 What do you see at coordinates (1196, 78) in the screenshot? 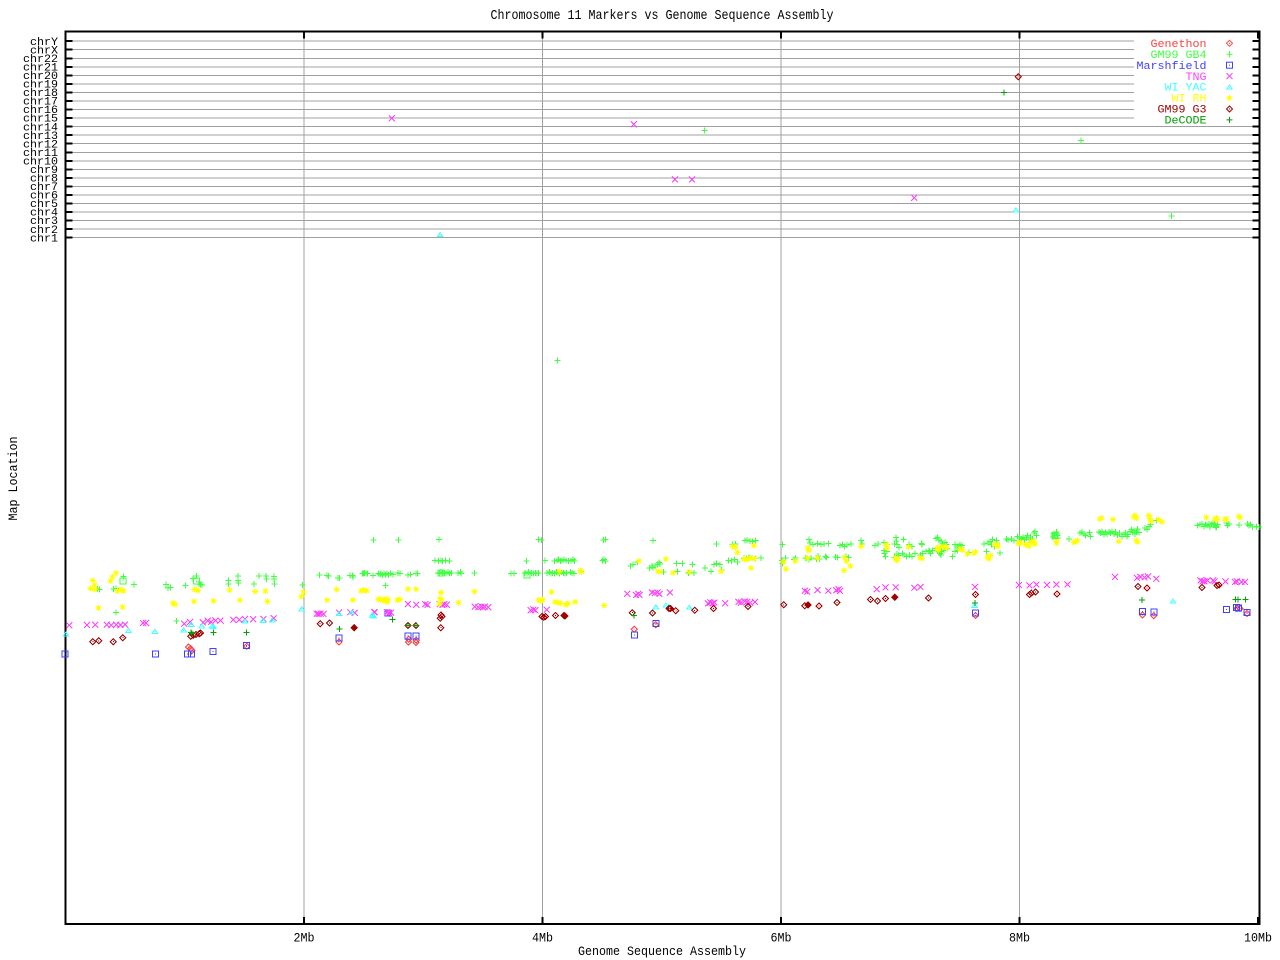
I see `svg-text: TNG` at bounding box center [1196, 78].